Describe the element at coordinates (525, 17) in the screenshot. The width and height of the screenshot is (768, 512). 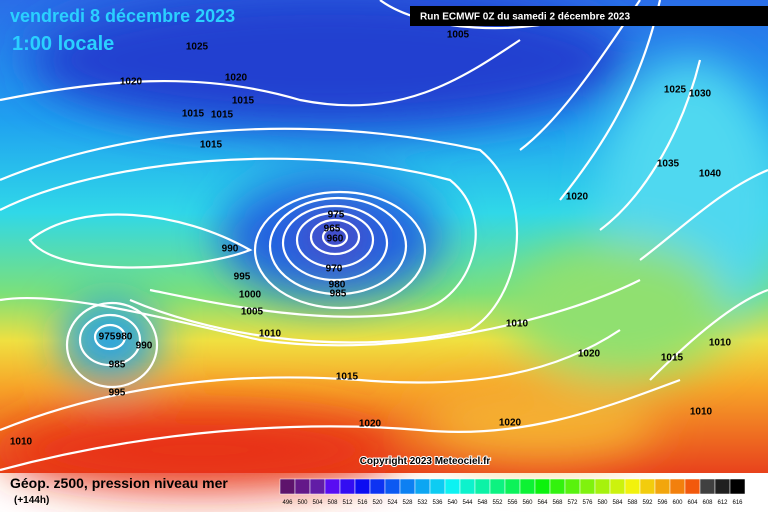
I see `run-info: Run ECMWF 0Z du samedi 2 décembre 2023` at that location.